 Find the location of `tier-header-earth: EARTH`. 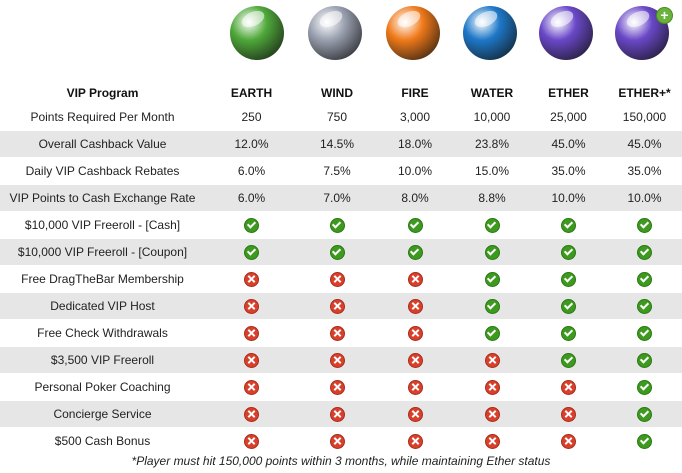

tier-header-earth: EARTH is located at coordinates (251, 93).